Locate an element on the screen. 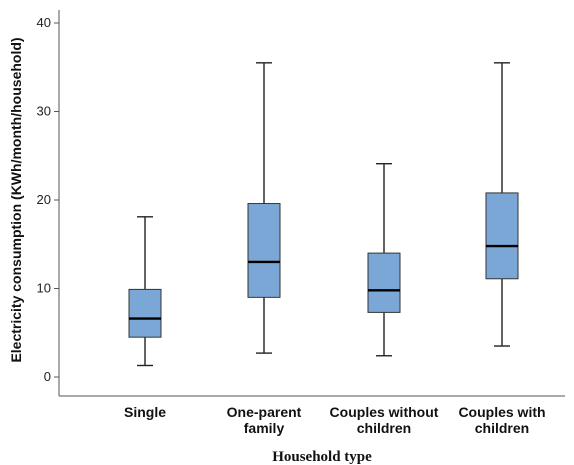  y-tick-label: 20 is located at coordinates (44, 199).